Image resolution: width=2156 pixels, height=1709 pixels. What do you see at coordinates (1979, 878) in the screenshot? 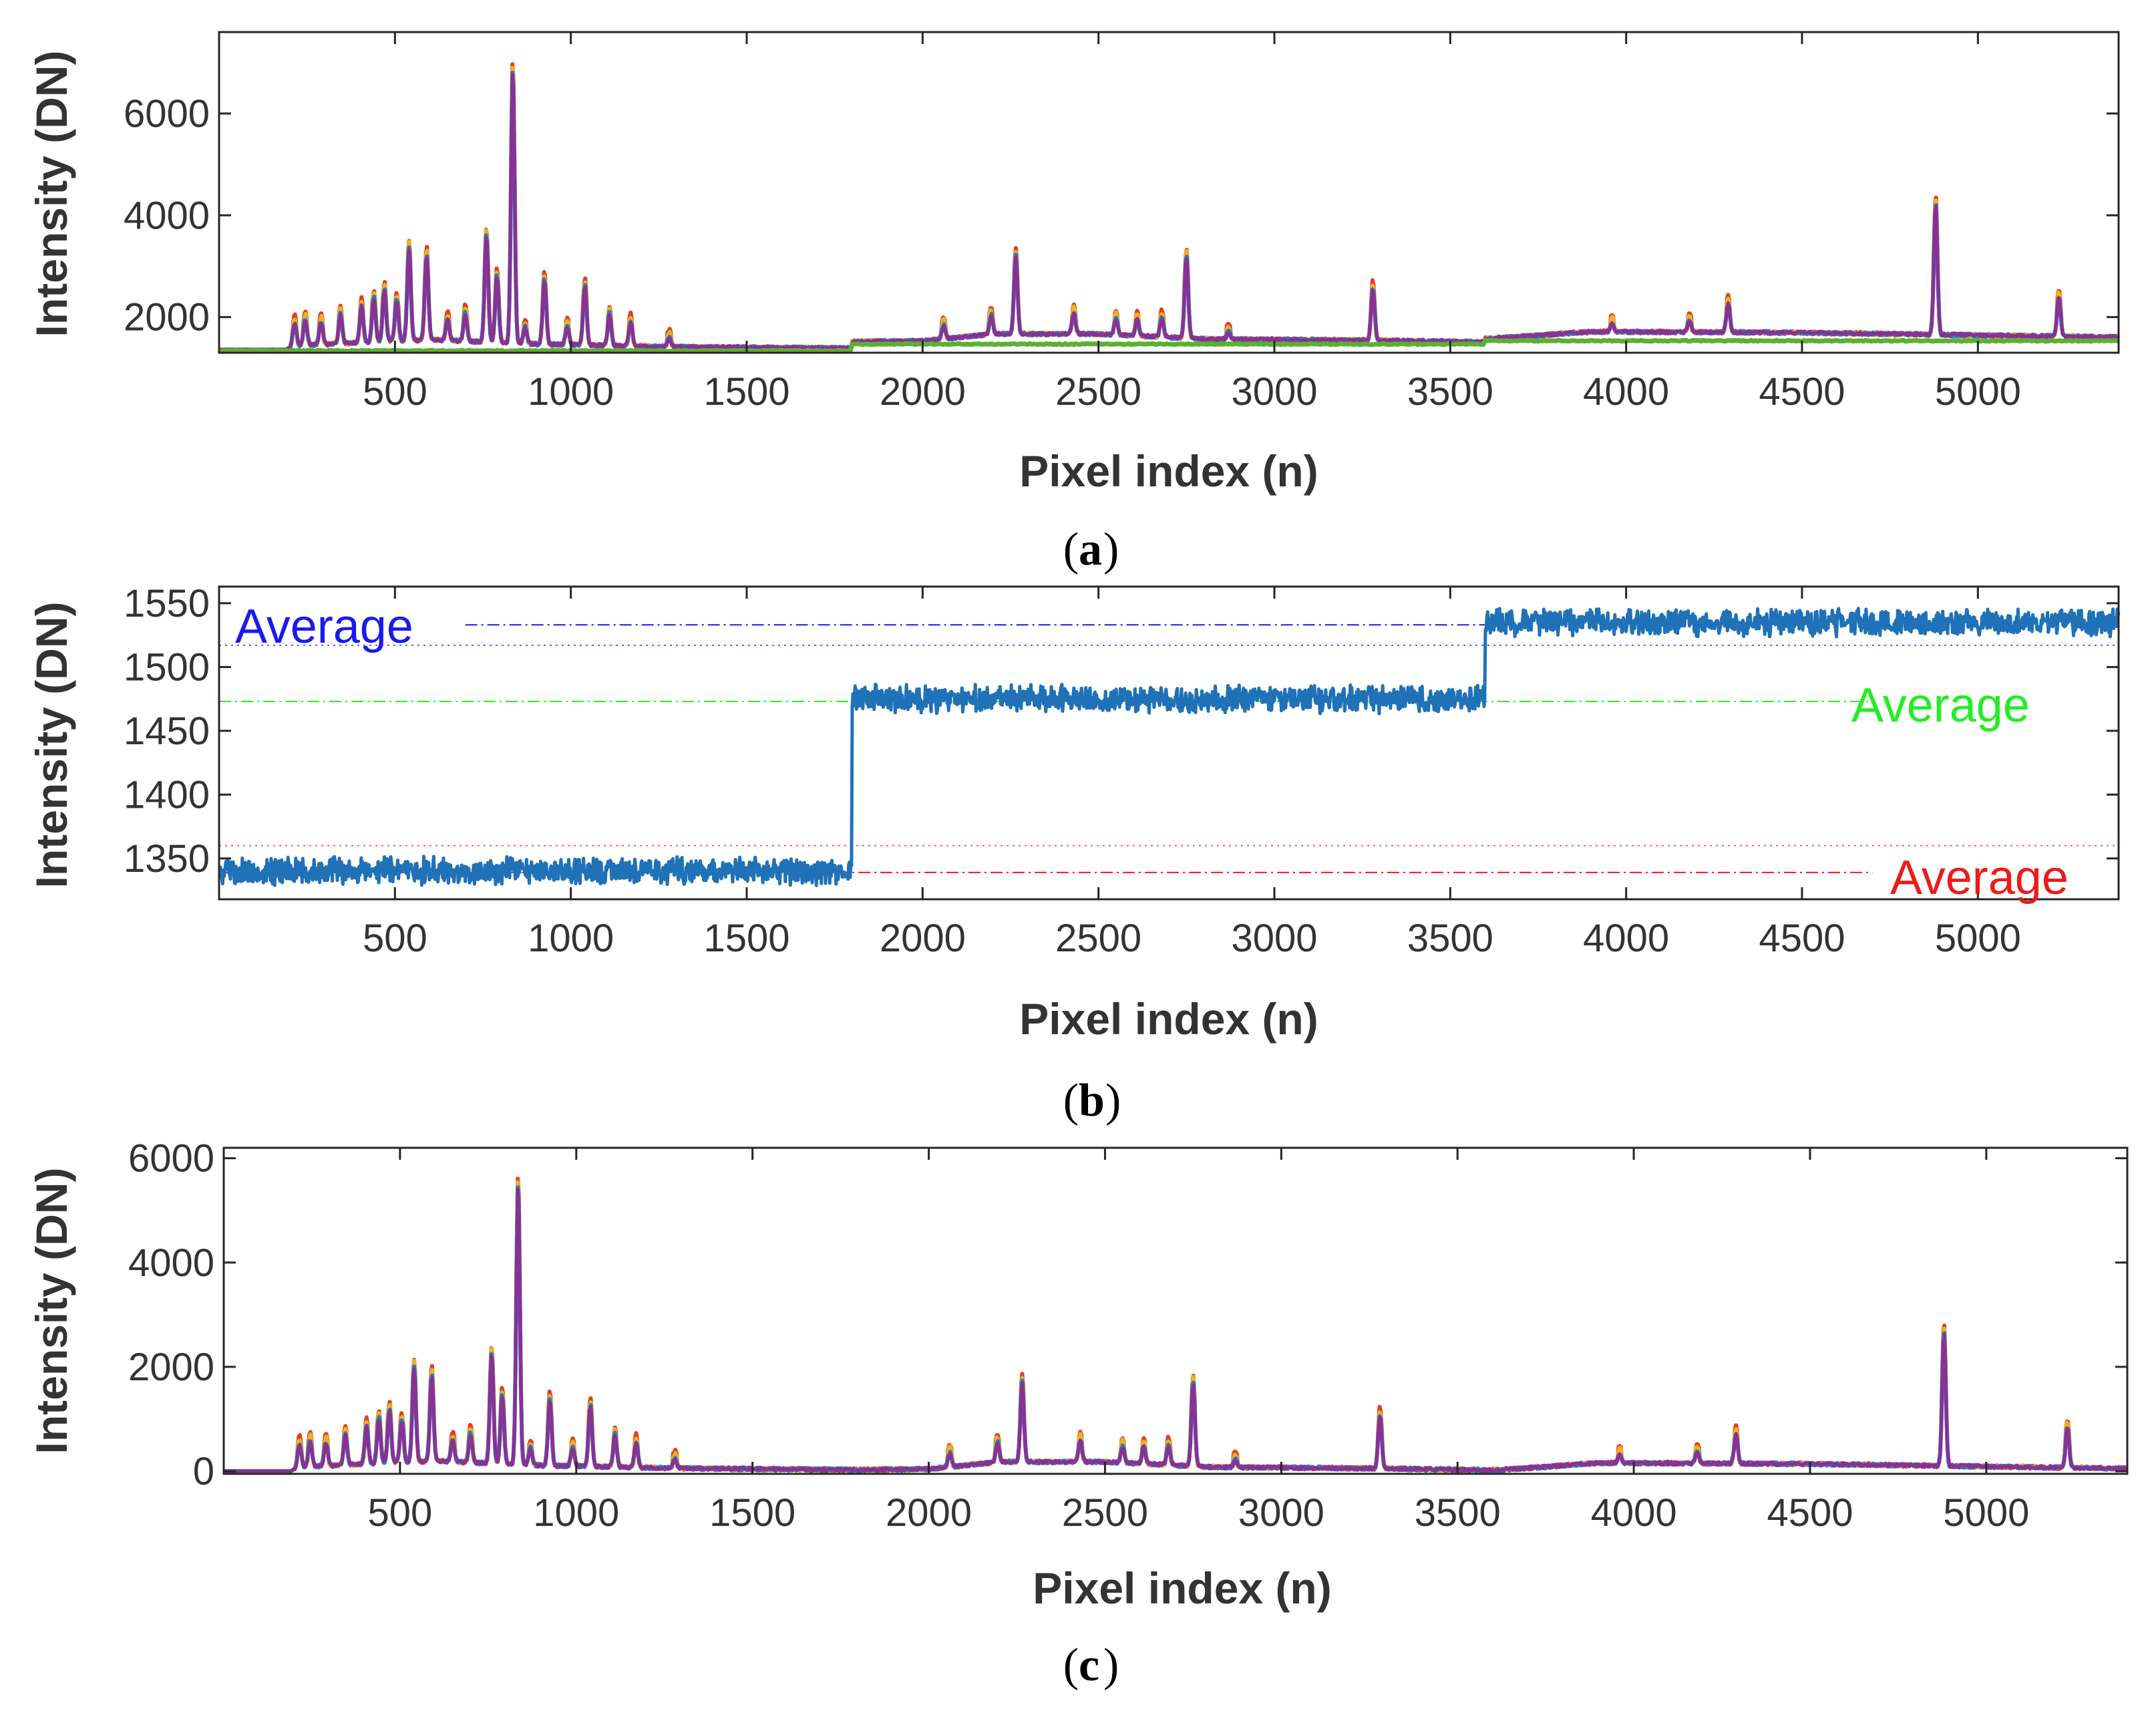
I see `average-label-red: Average` at bounding box center [1979, 878].